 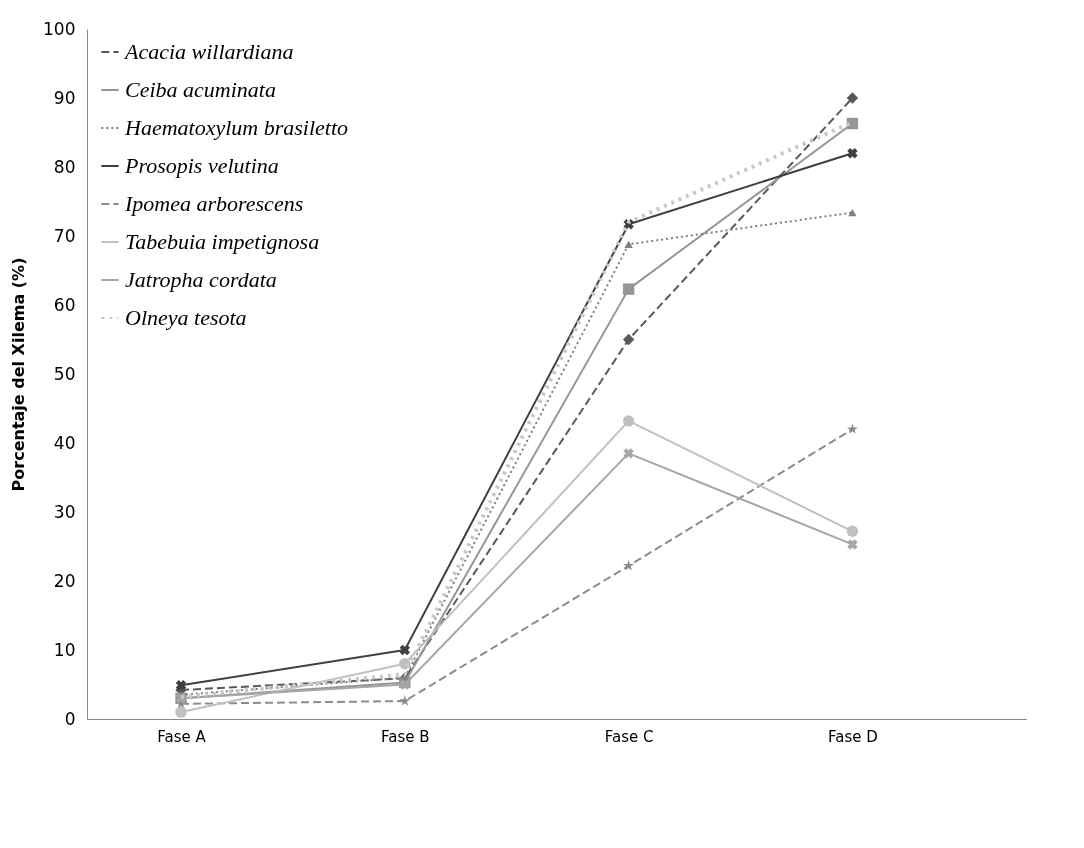 What do you see at coordinates (853, 736) in the screenshot?
I see `x-tick-label: Fase D` at bounding box center [853, 736].